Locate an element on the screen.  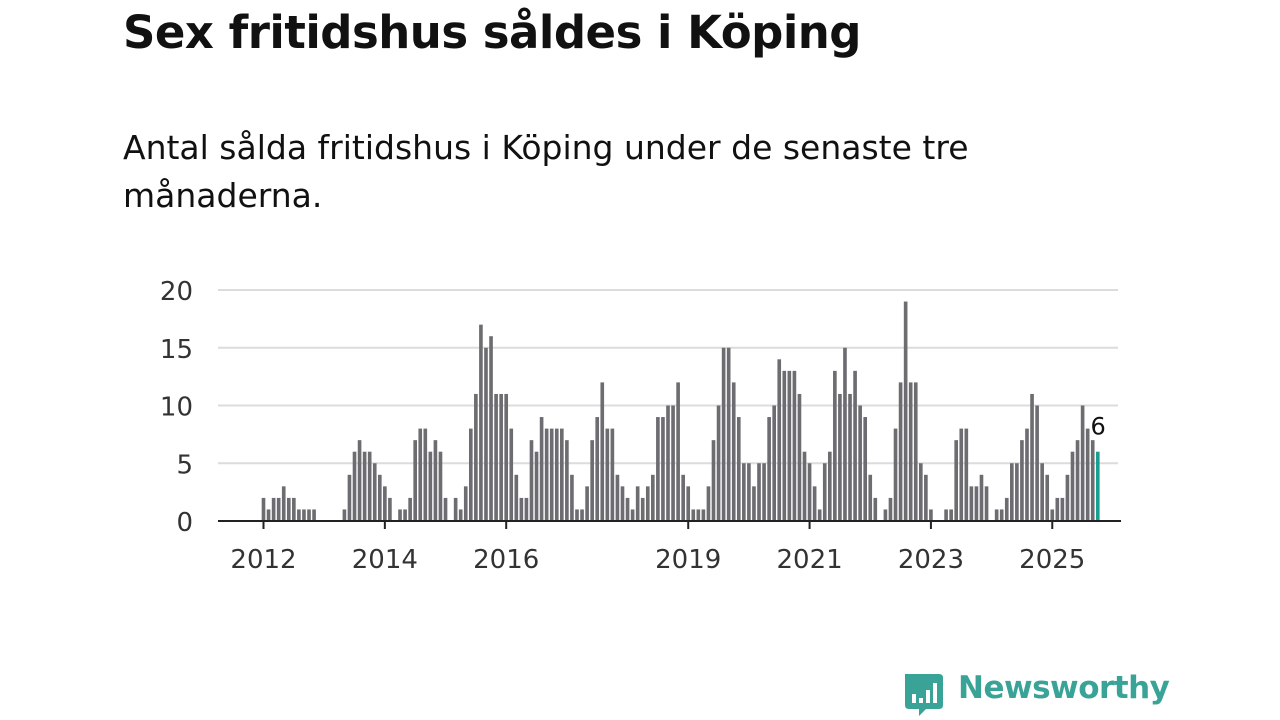
y-tick-label: 5 is located at coordinates (184, 465).